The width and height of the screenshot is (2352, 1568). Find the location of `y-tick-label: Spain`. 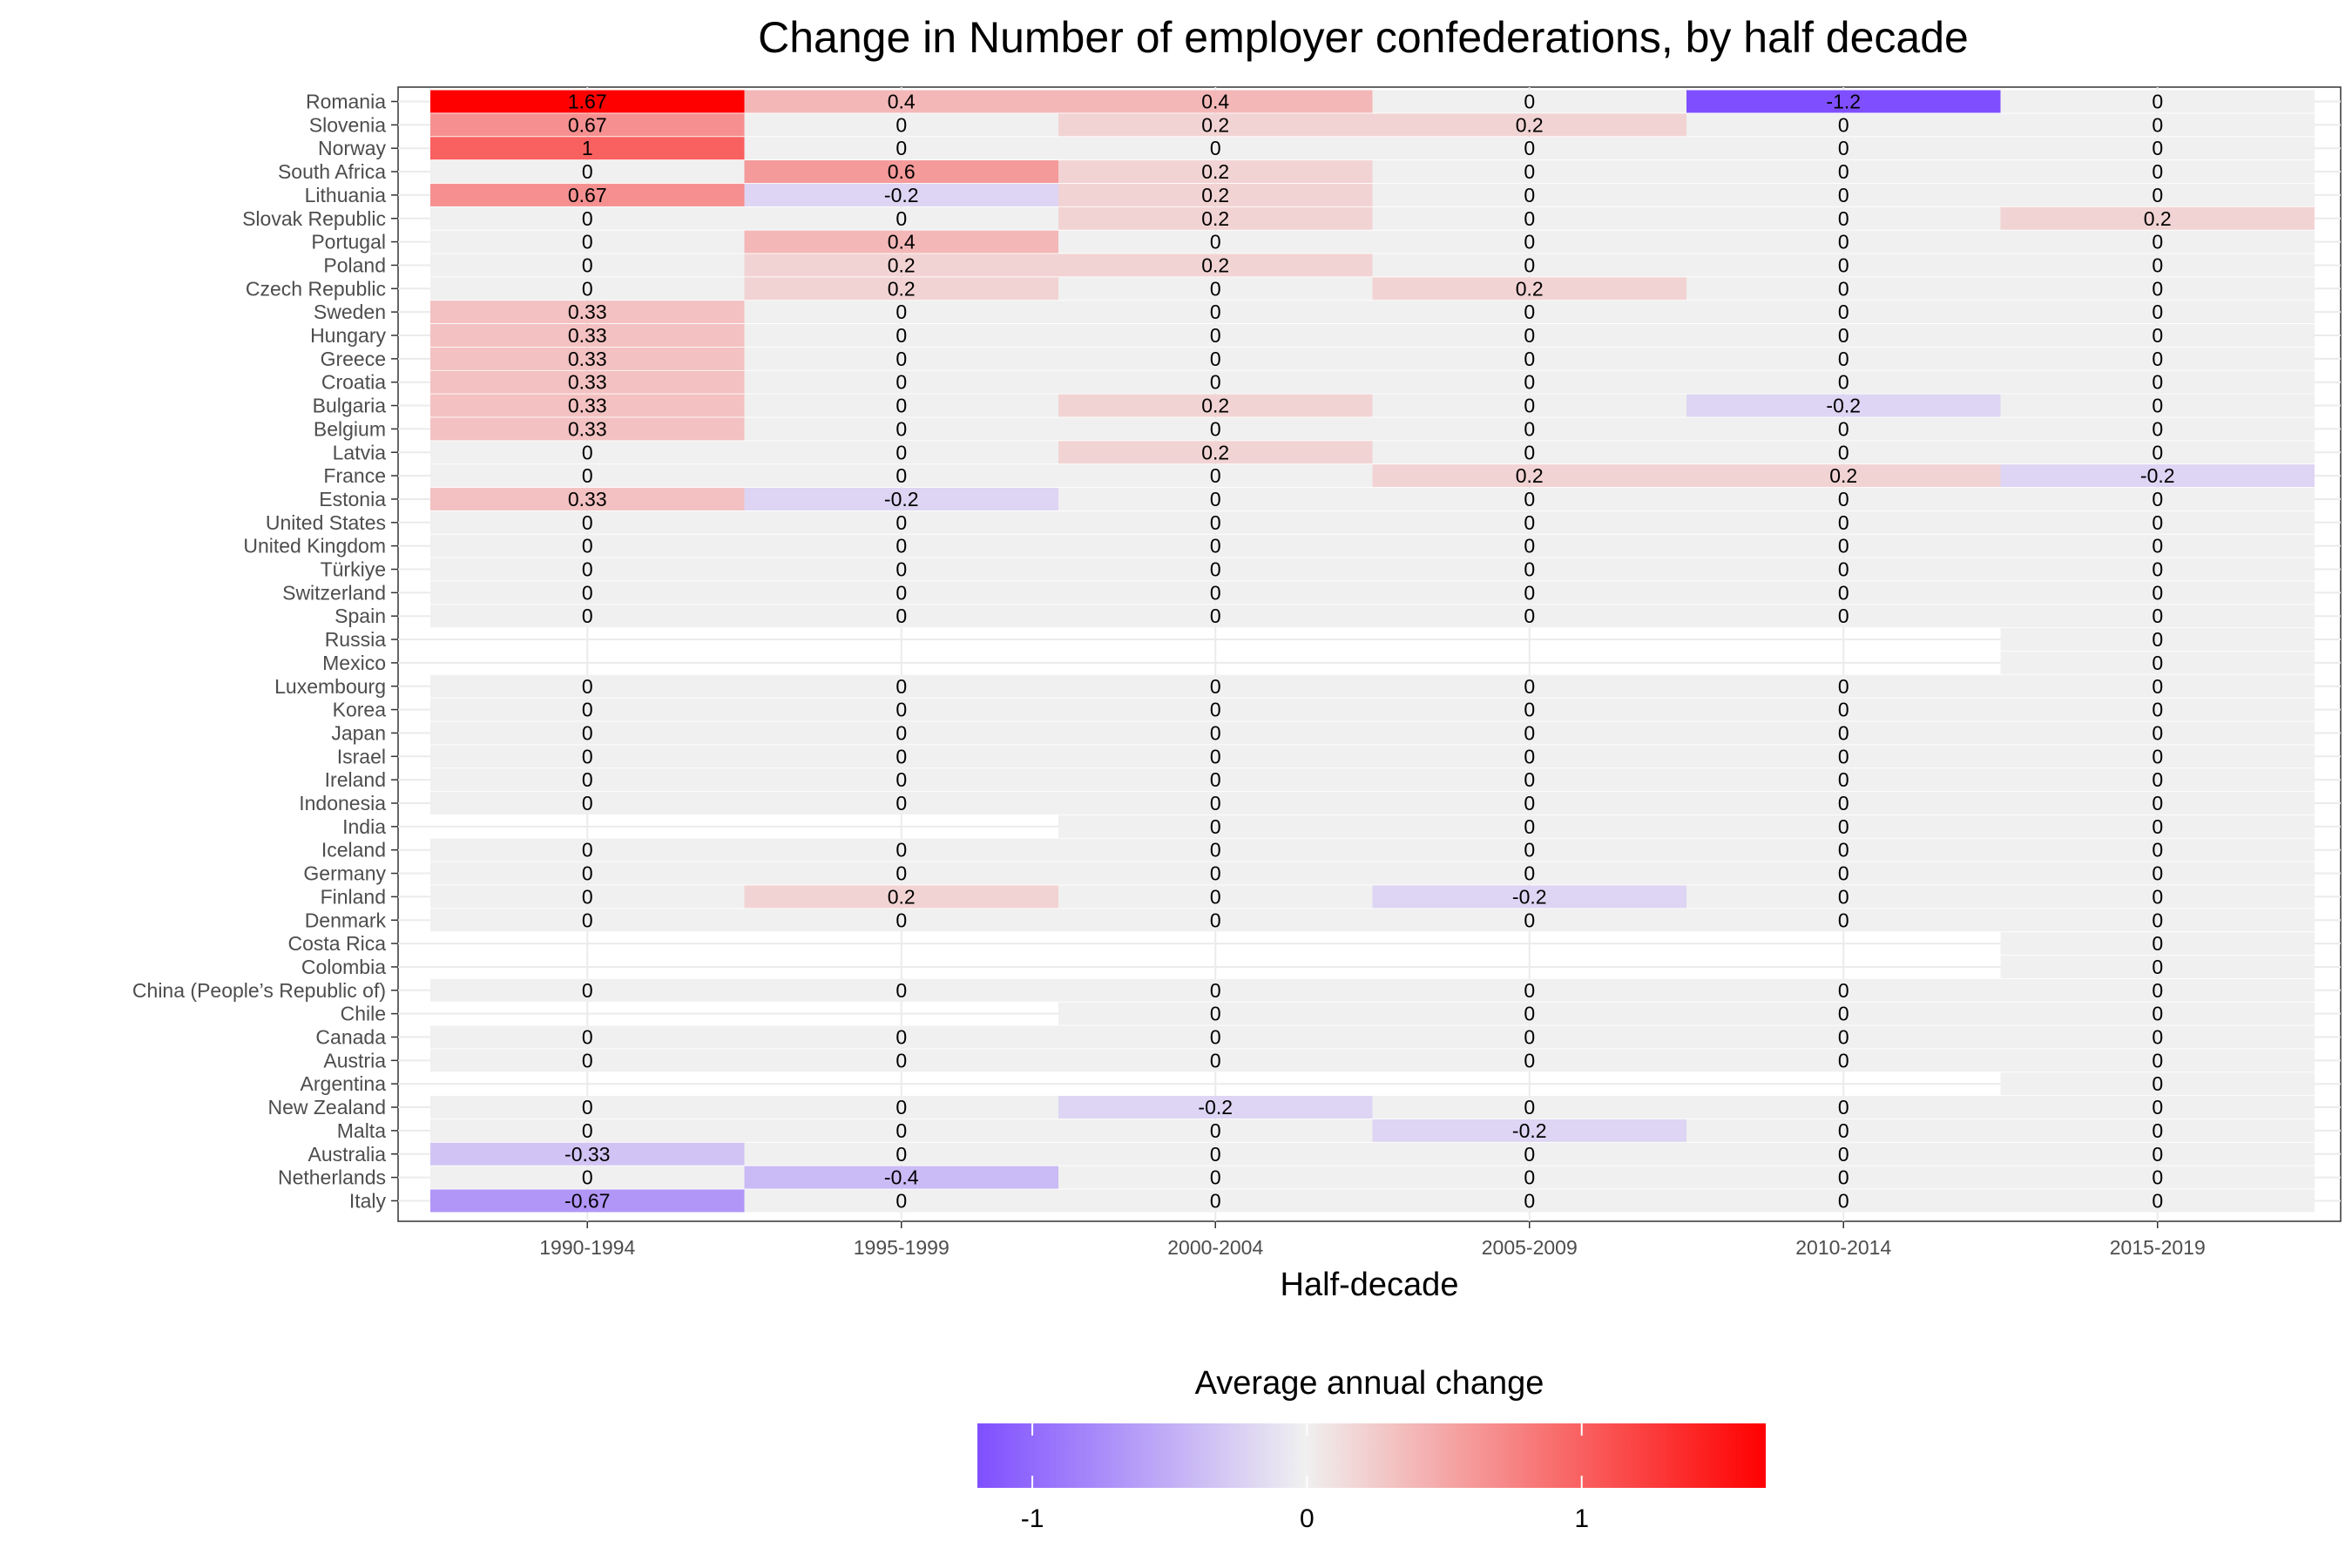

y-tick-label: Spain is located at coordinates (361, 616).